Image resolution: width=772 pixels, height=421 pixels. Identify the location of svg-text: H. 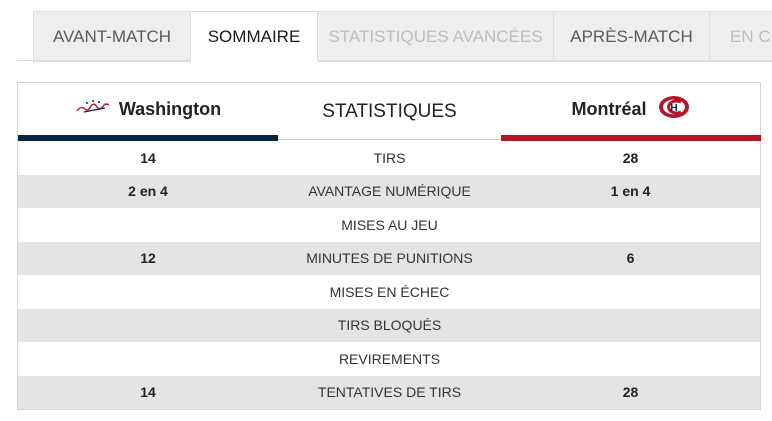
(673, 108).